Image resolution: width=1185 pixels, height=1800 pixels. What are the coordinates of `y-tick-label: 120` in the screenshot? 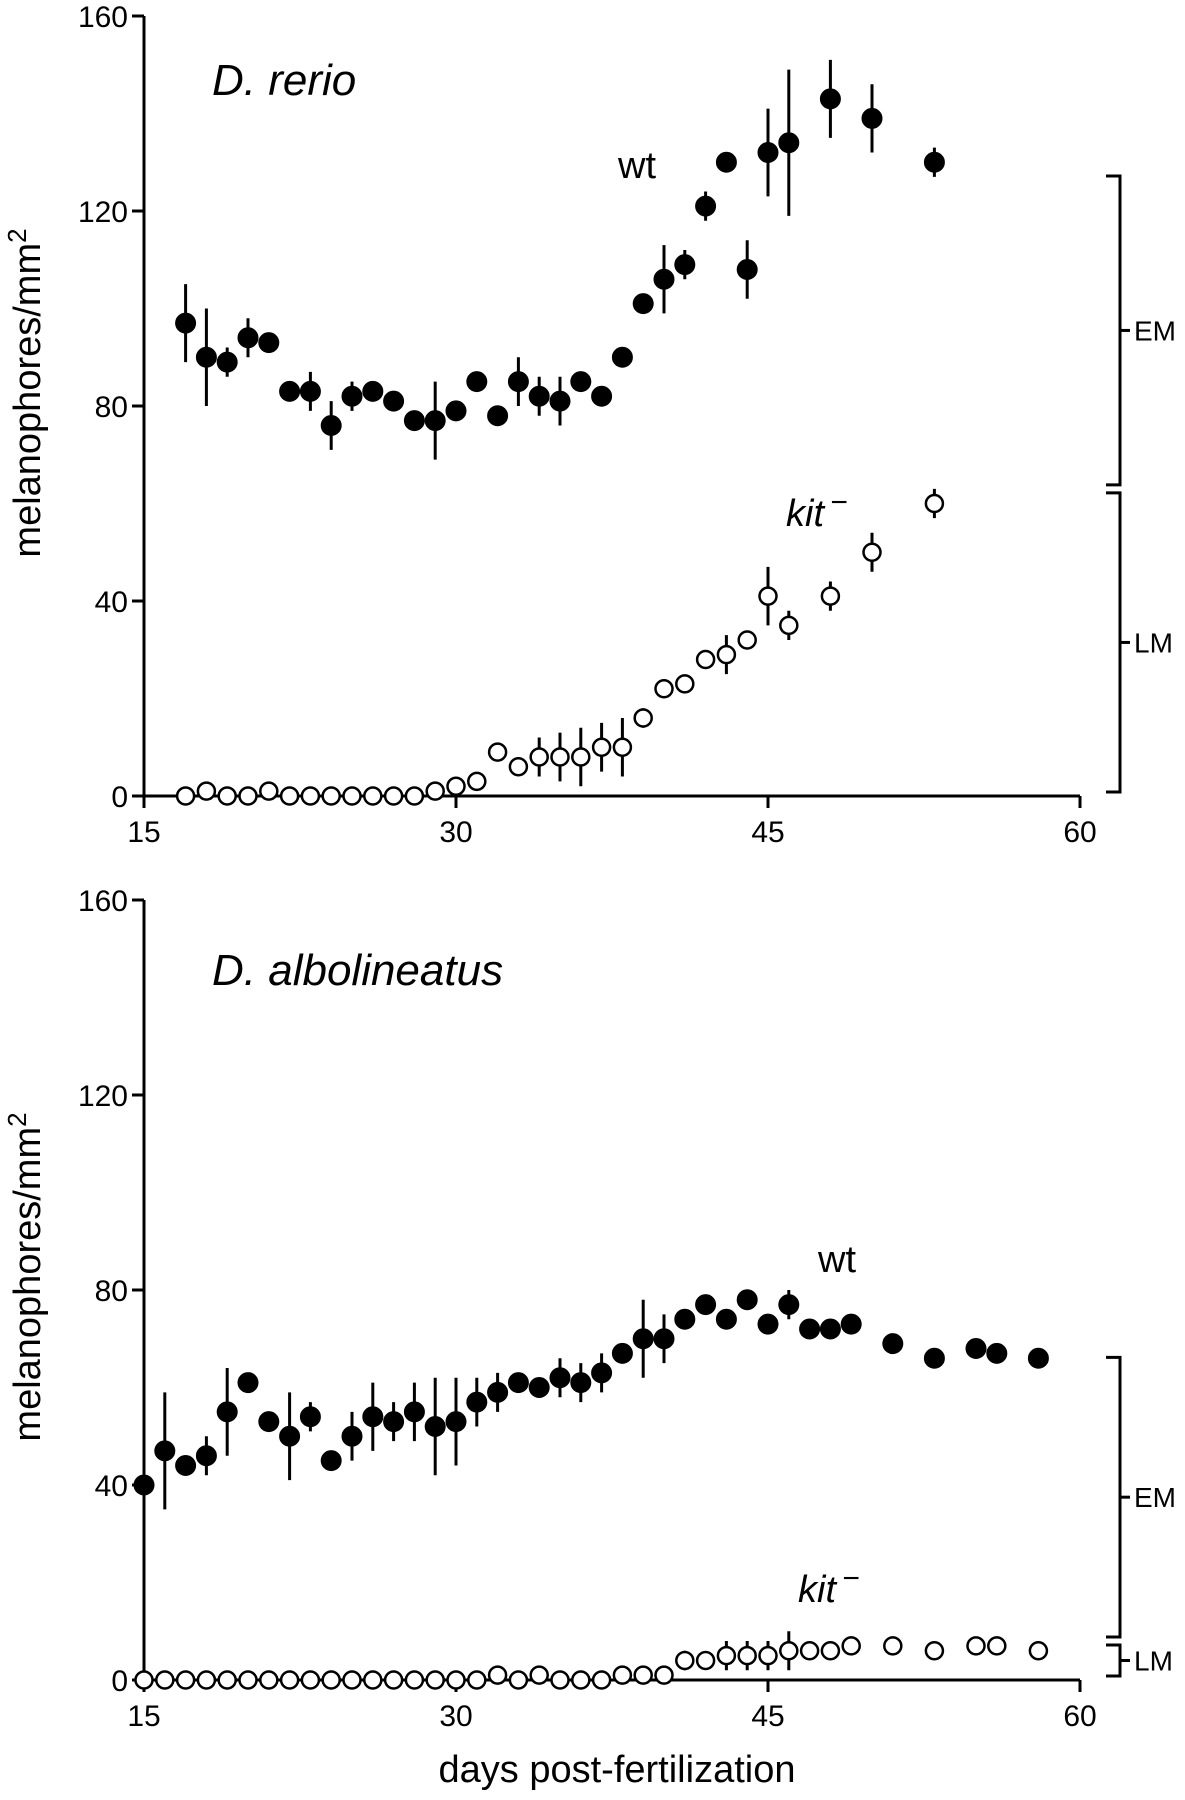 It's located at (103, 212).